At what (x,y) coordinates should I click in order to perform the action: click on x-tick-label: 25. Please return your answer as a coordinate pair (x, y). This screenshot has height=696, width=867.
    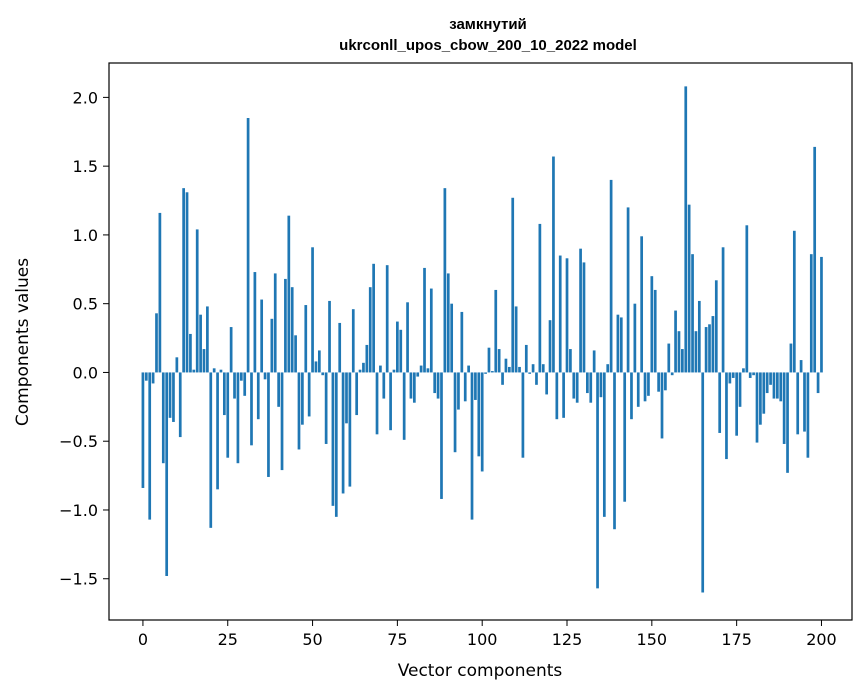
    Looking at the image, I should click on (228, 639).